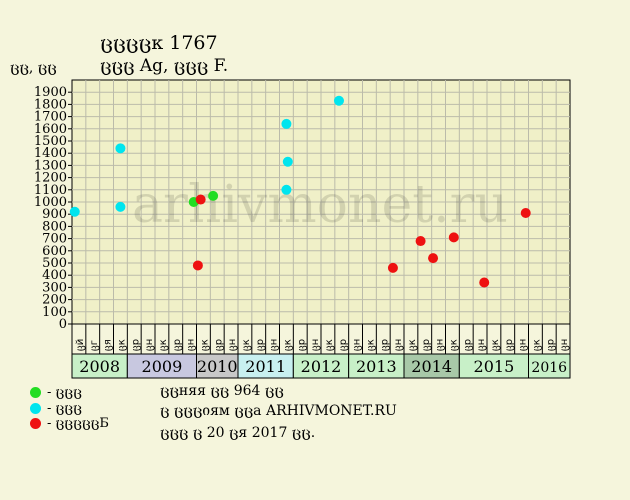 This screenshot has width=630, height=500. I want to click on y-tick-label: 600, so click(54, 251).